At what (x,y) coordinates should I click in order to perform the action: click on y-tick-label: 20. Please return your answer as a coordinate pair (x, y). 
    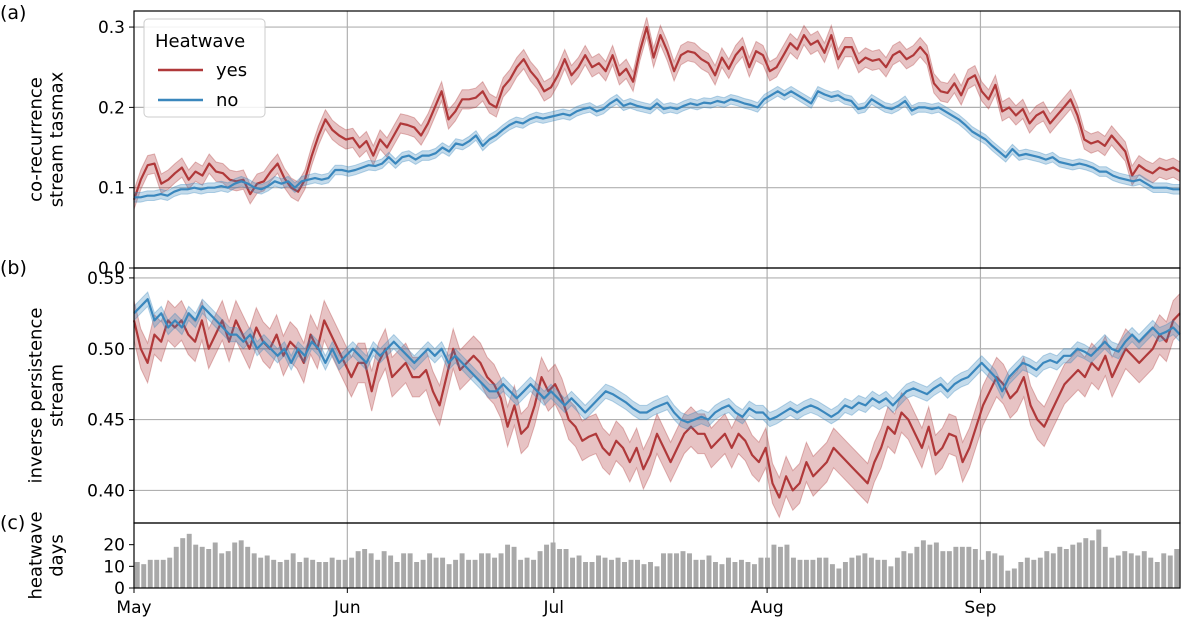
    Looking at the image, I should click on (114, 546).